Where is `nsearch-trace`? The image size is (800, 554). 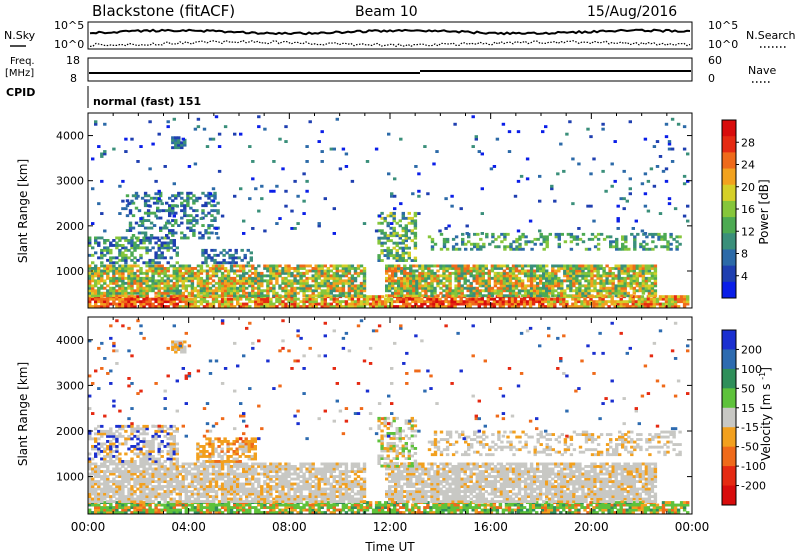 nsearch-trace is located at coordinates (390, 43).